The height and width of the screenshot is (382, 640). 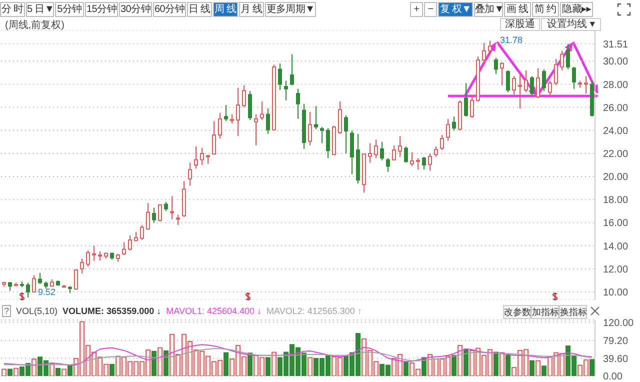 What do you see at coordinates (615, 44) in the screenshot?
I see `y-tick-label: 31.51` at bounding box center [615, 44].